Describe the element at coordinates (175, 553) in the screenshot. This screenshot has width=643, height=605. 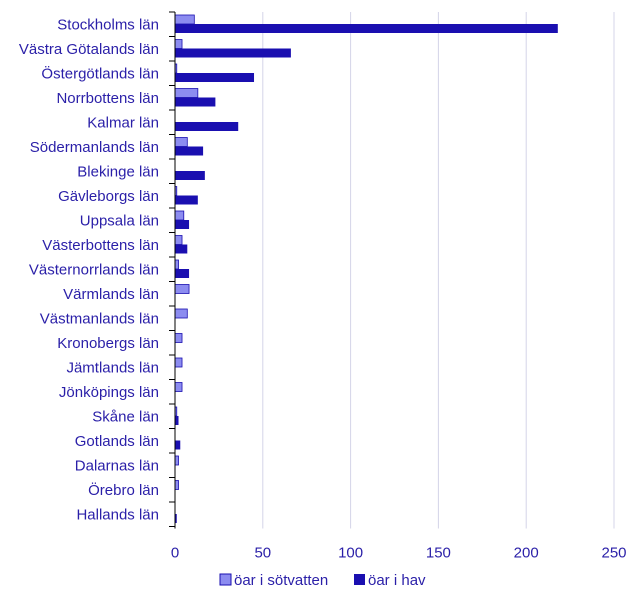
I see `x-tick-label: 0` at that location.